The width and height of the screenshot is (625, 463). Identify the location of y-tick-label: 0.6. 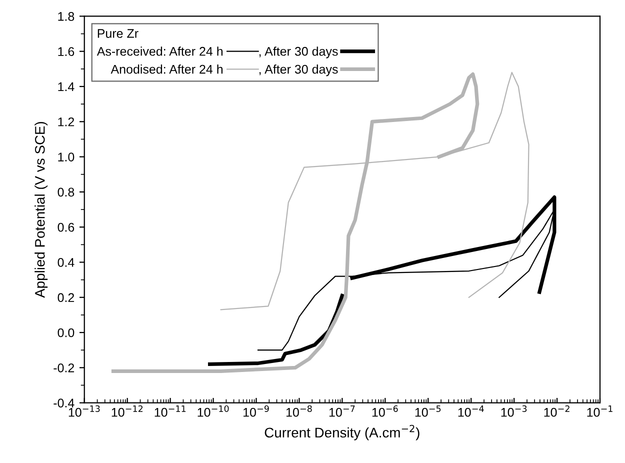
(66, 227).